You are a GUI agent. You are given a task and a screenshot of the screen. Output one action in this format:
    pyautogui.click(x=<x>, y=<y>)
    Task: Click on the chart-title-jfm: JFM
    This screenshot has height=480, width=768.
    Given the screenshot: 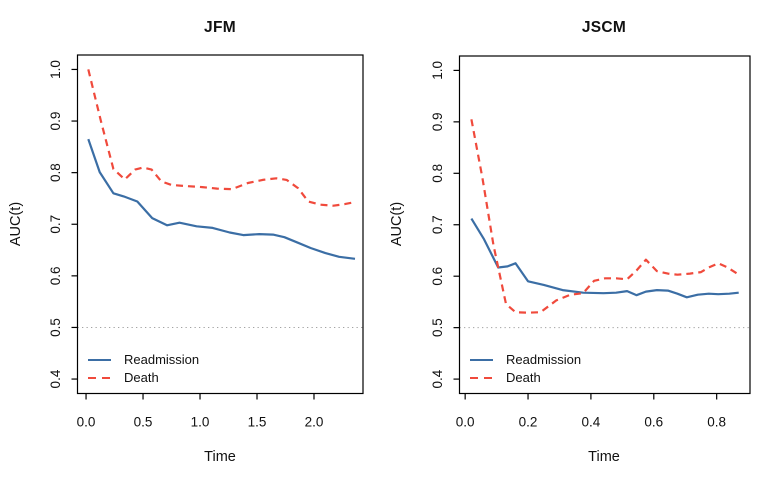 What is the action you would take?
    pyautogui.click(x=220, y=27)
    